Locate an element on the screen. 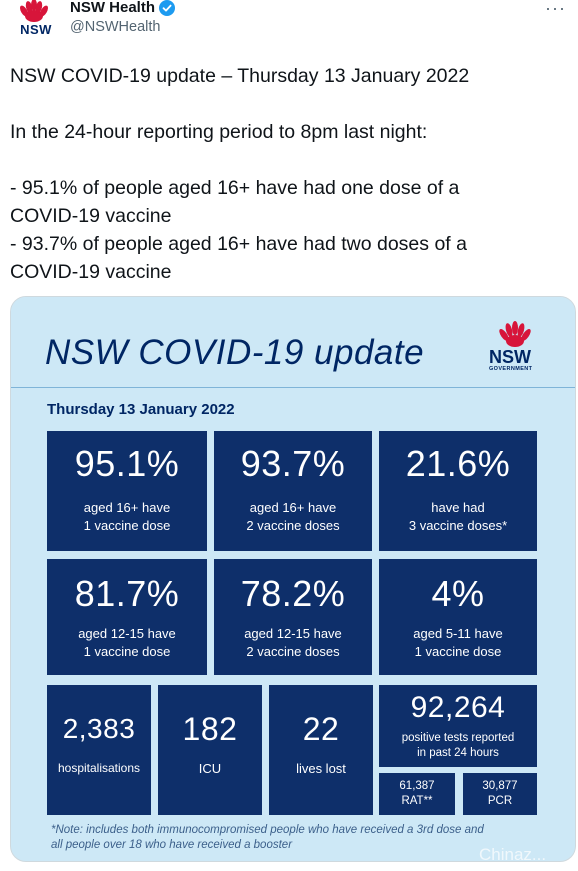  stat-label: have had is located at coordinates (458, 507).